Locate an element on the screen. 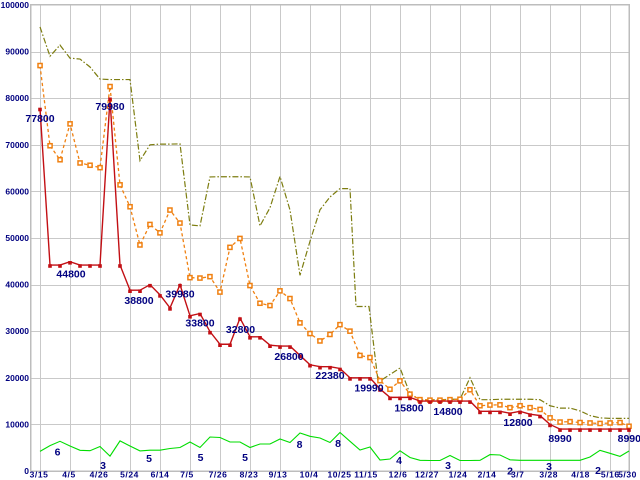 Image resolution: width=640 pixels, height=480 pixels. svg-text: 19990 is located at coordinates (368, 388).